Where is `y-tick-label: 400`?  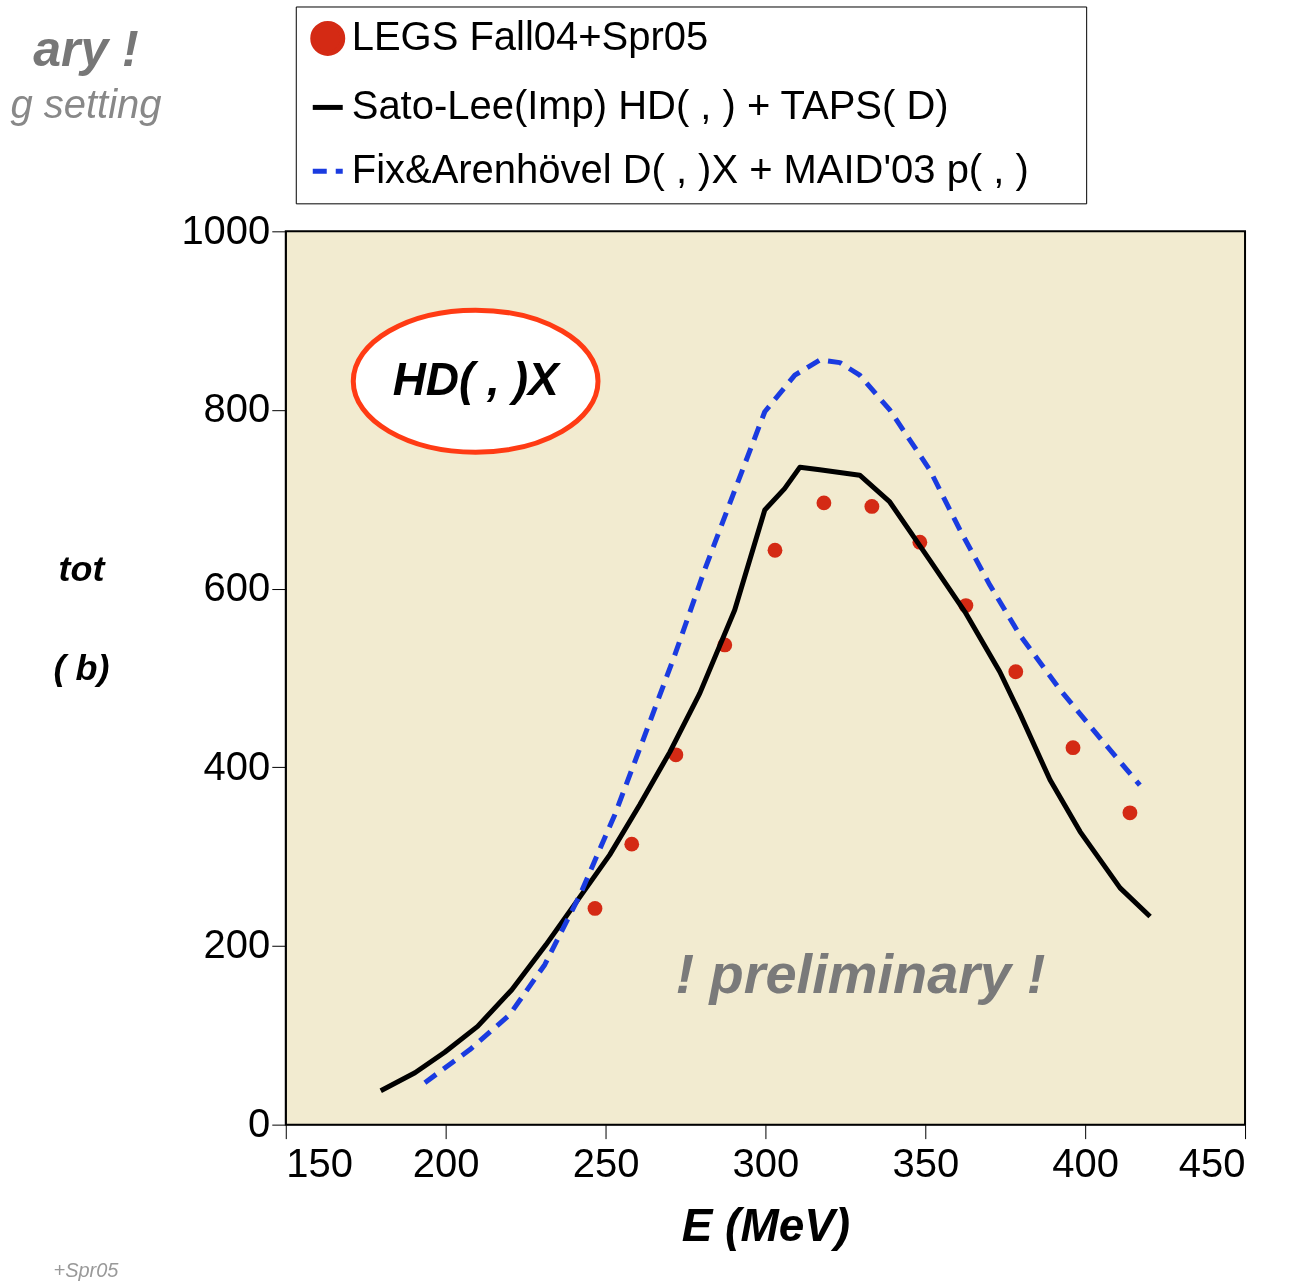
y-tick-label: 400 is located at coordinates (237, 765).